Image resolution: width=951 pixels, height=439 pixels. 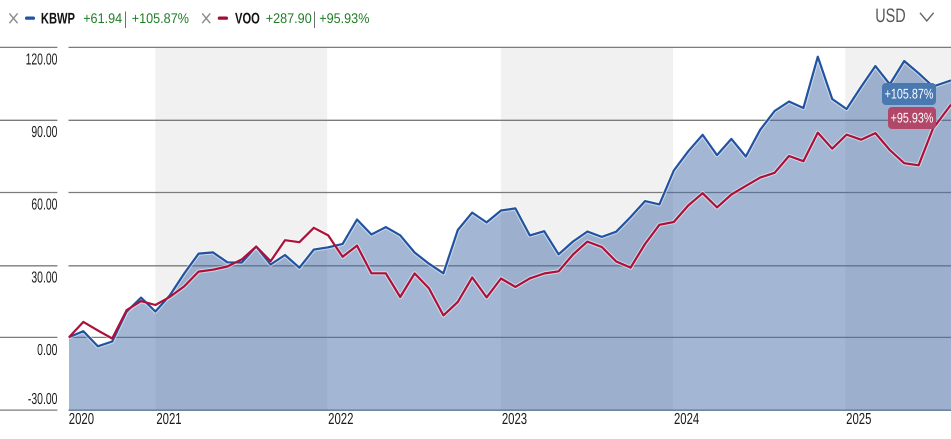 What do you see at coordinates (58, 19) in the screenshot?
I see `svg-text: KBWP` at bounding box center [58, 19].